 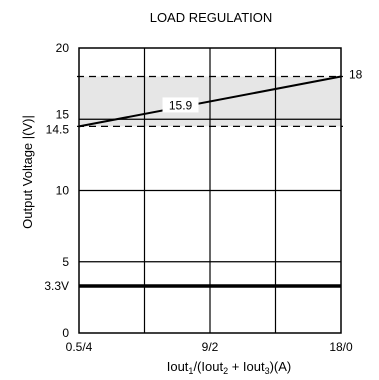 I want to click on annotation-label: 15.9, so click(x=181, y=105).